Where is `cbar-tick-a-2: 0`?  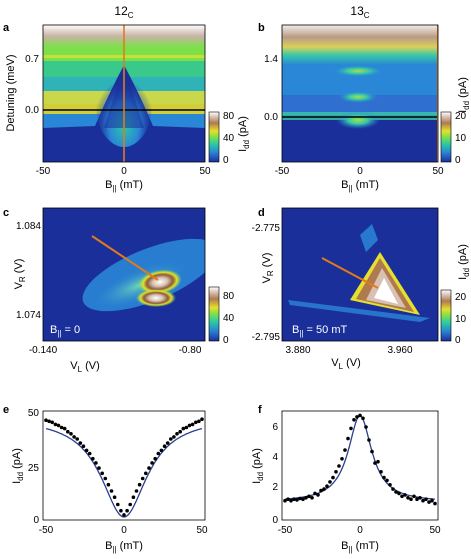 cbar-tick-a-2: 0 is located at coordinates (226, 160).